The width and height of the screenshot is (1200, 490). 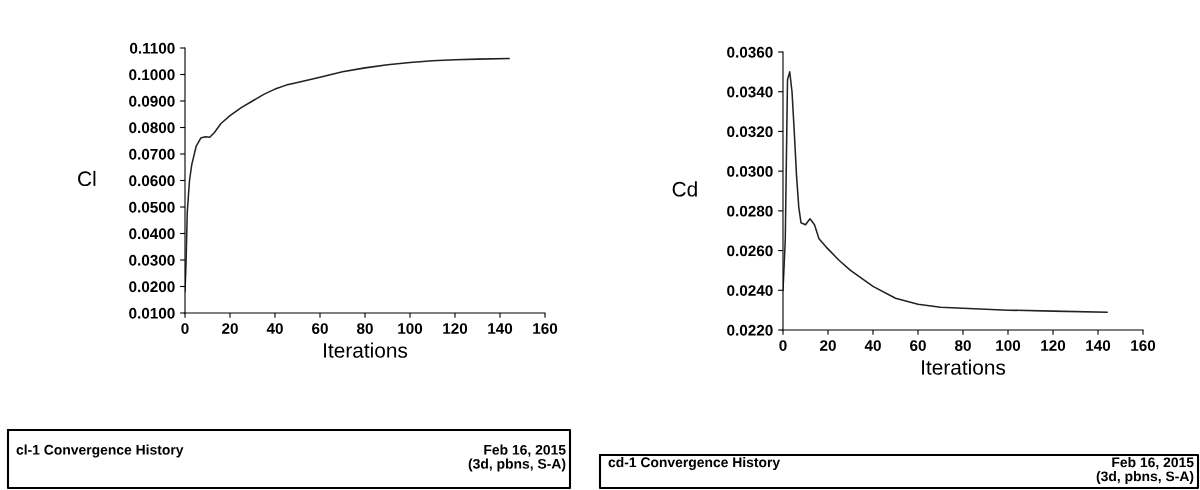 What do you see at coordinates (152, 181) in the screenshot?
I see `y-tick-label: 0.0600` at bounding box center [152, 181].